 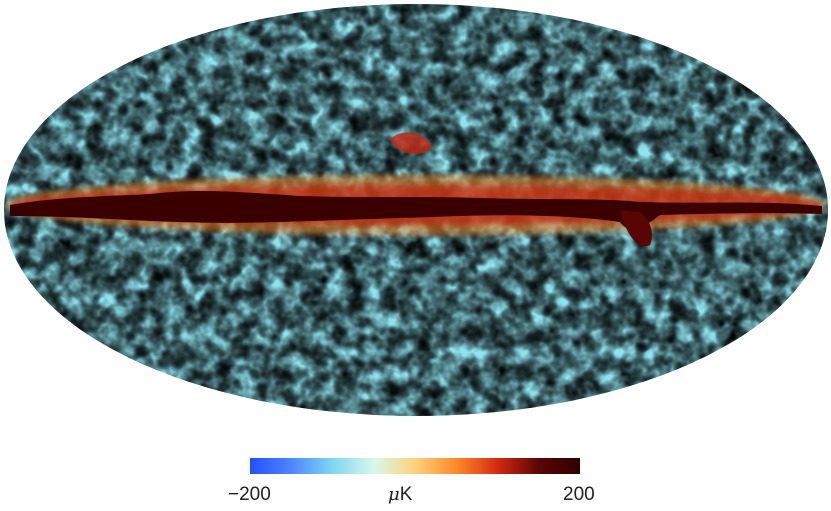 I want to click on colorbar-unit-label: μK, so click(x=400, y=495).